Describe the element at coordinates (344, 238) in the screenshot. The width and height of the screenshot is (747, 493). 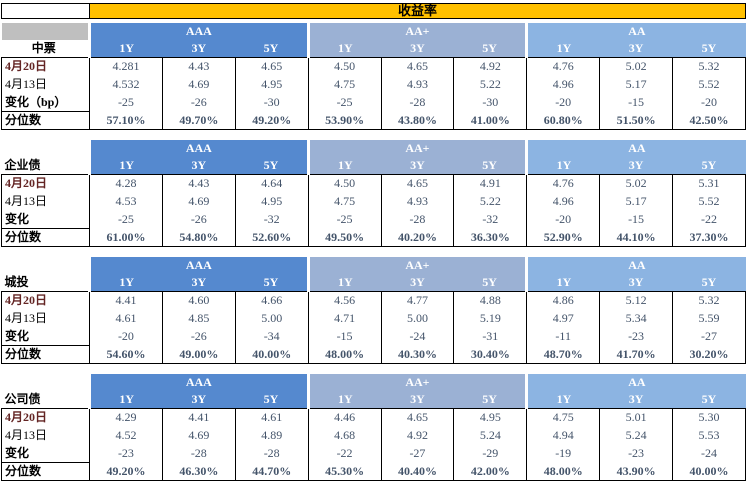
I see `yield-value-cell: 49.50%` at that location.